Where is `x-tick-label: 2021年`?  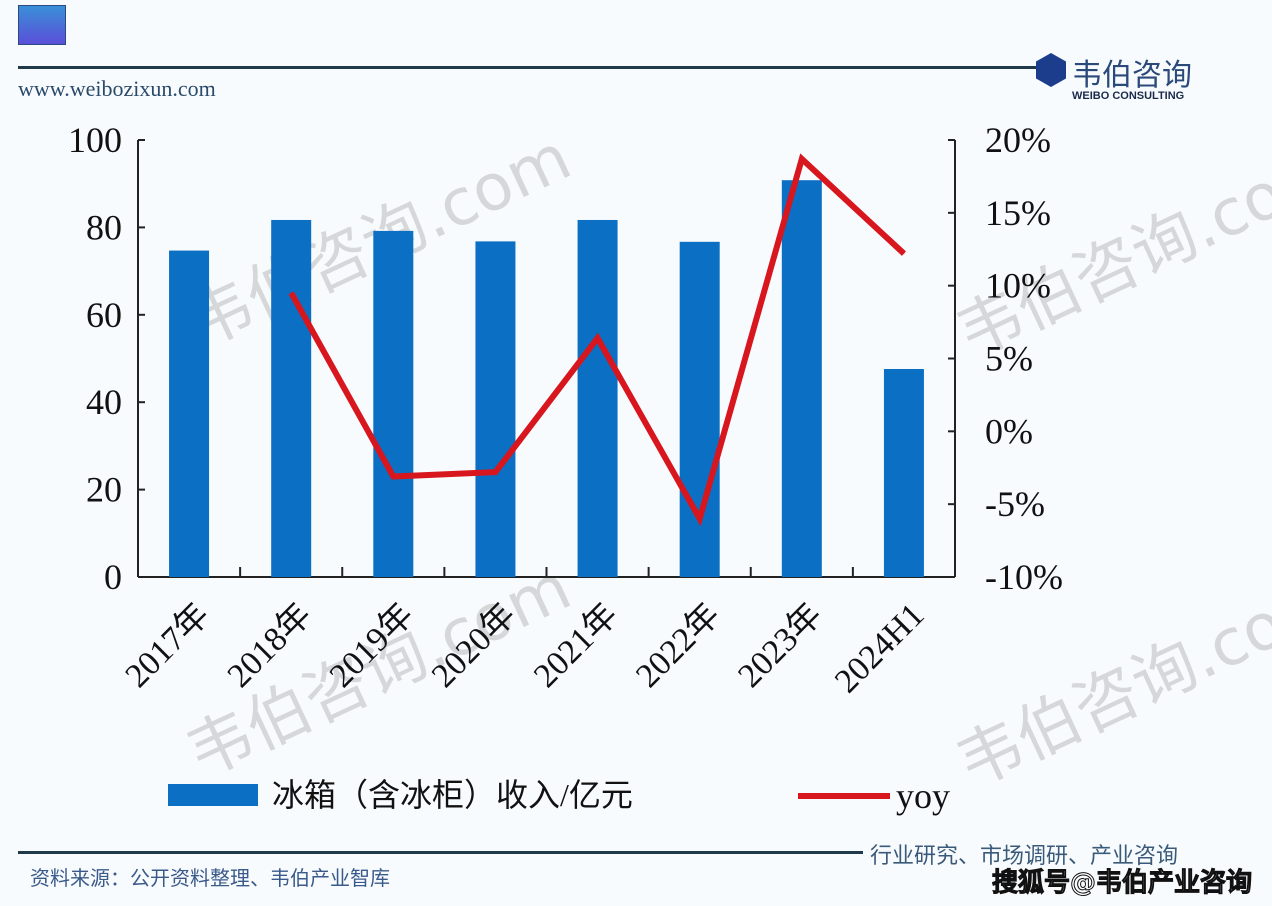 x-tick-label: 2021年 is located at coordinates (575, 645).